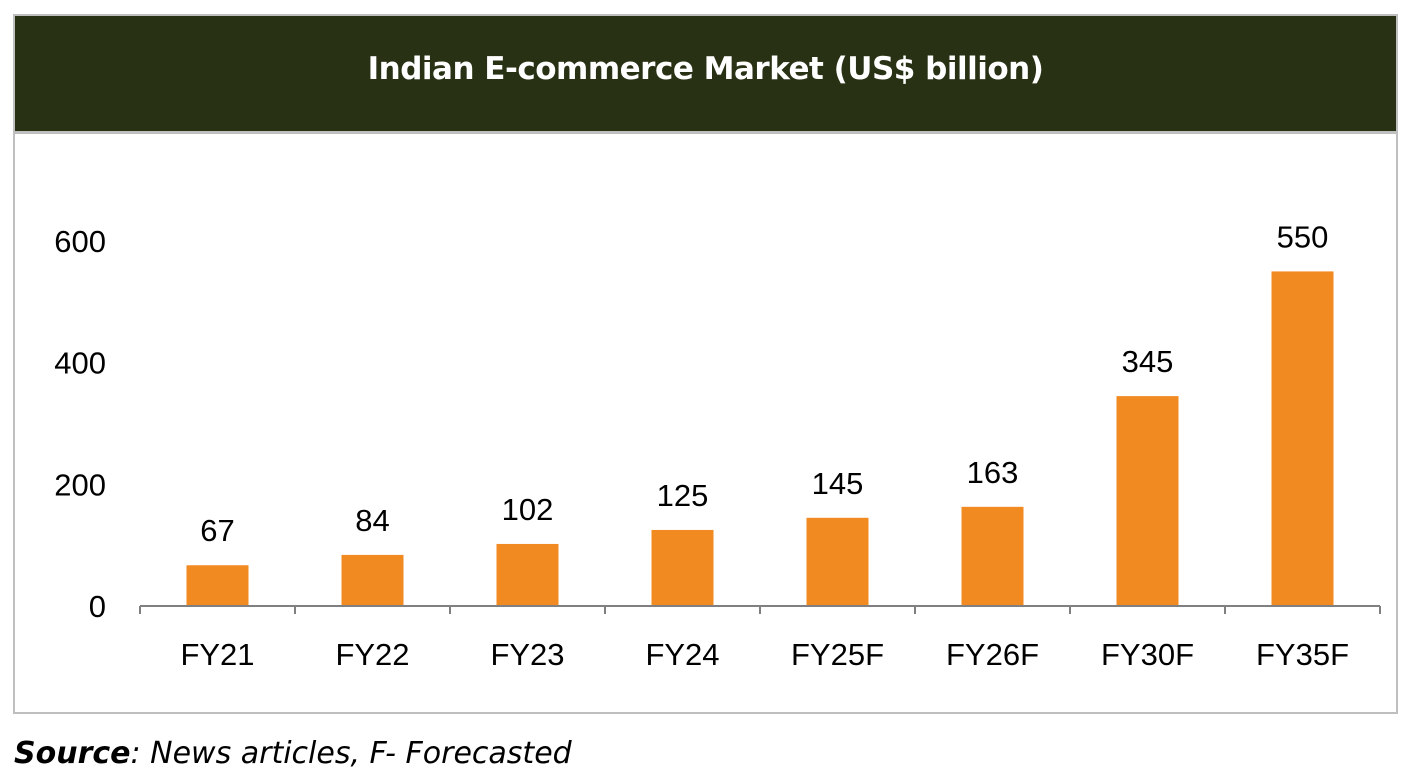  Describe the element at coordinates (837, 654) in the screenshot. I see `x-tick-label: FY25F` at that location.